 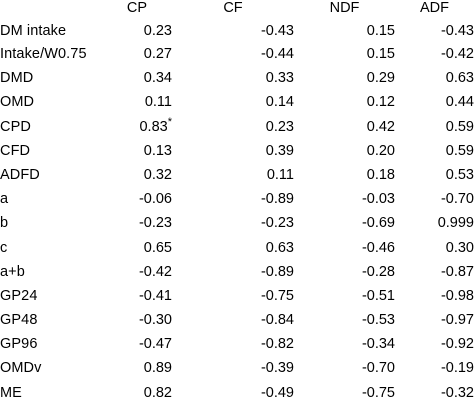 What do you see at coordinates (434, 393) in the screenshot?
I see `cell-adf: -0.32` at bounding box center [434, 393].